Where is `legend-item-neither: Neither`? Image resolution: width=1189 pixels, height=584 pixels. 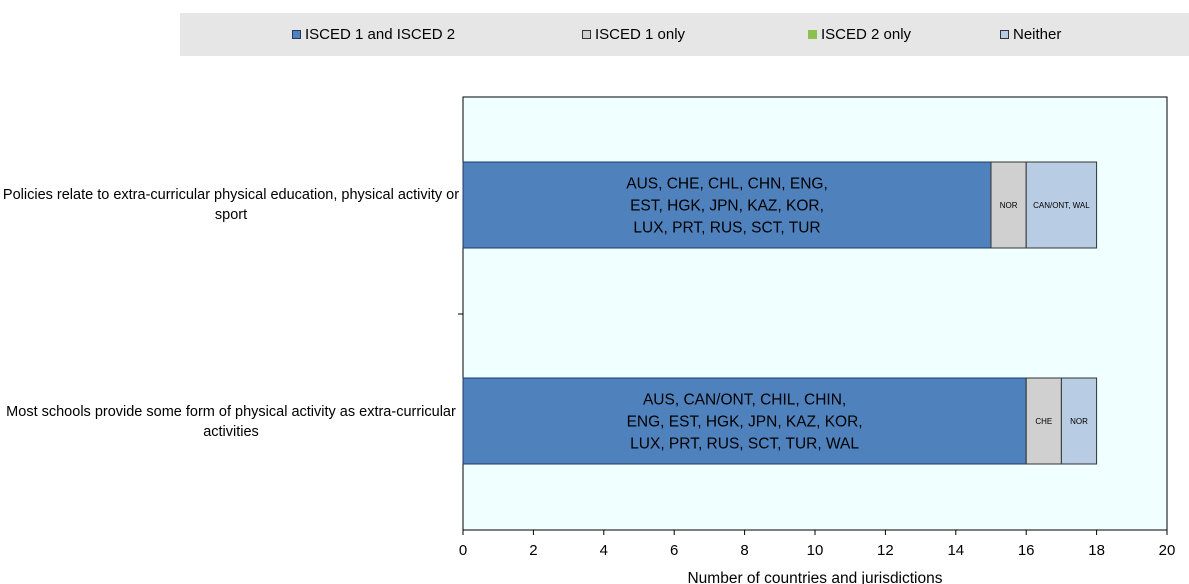
legend-item-neither: Neither is located at coordinates (1030, 34).